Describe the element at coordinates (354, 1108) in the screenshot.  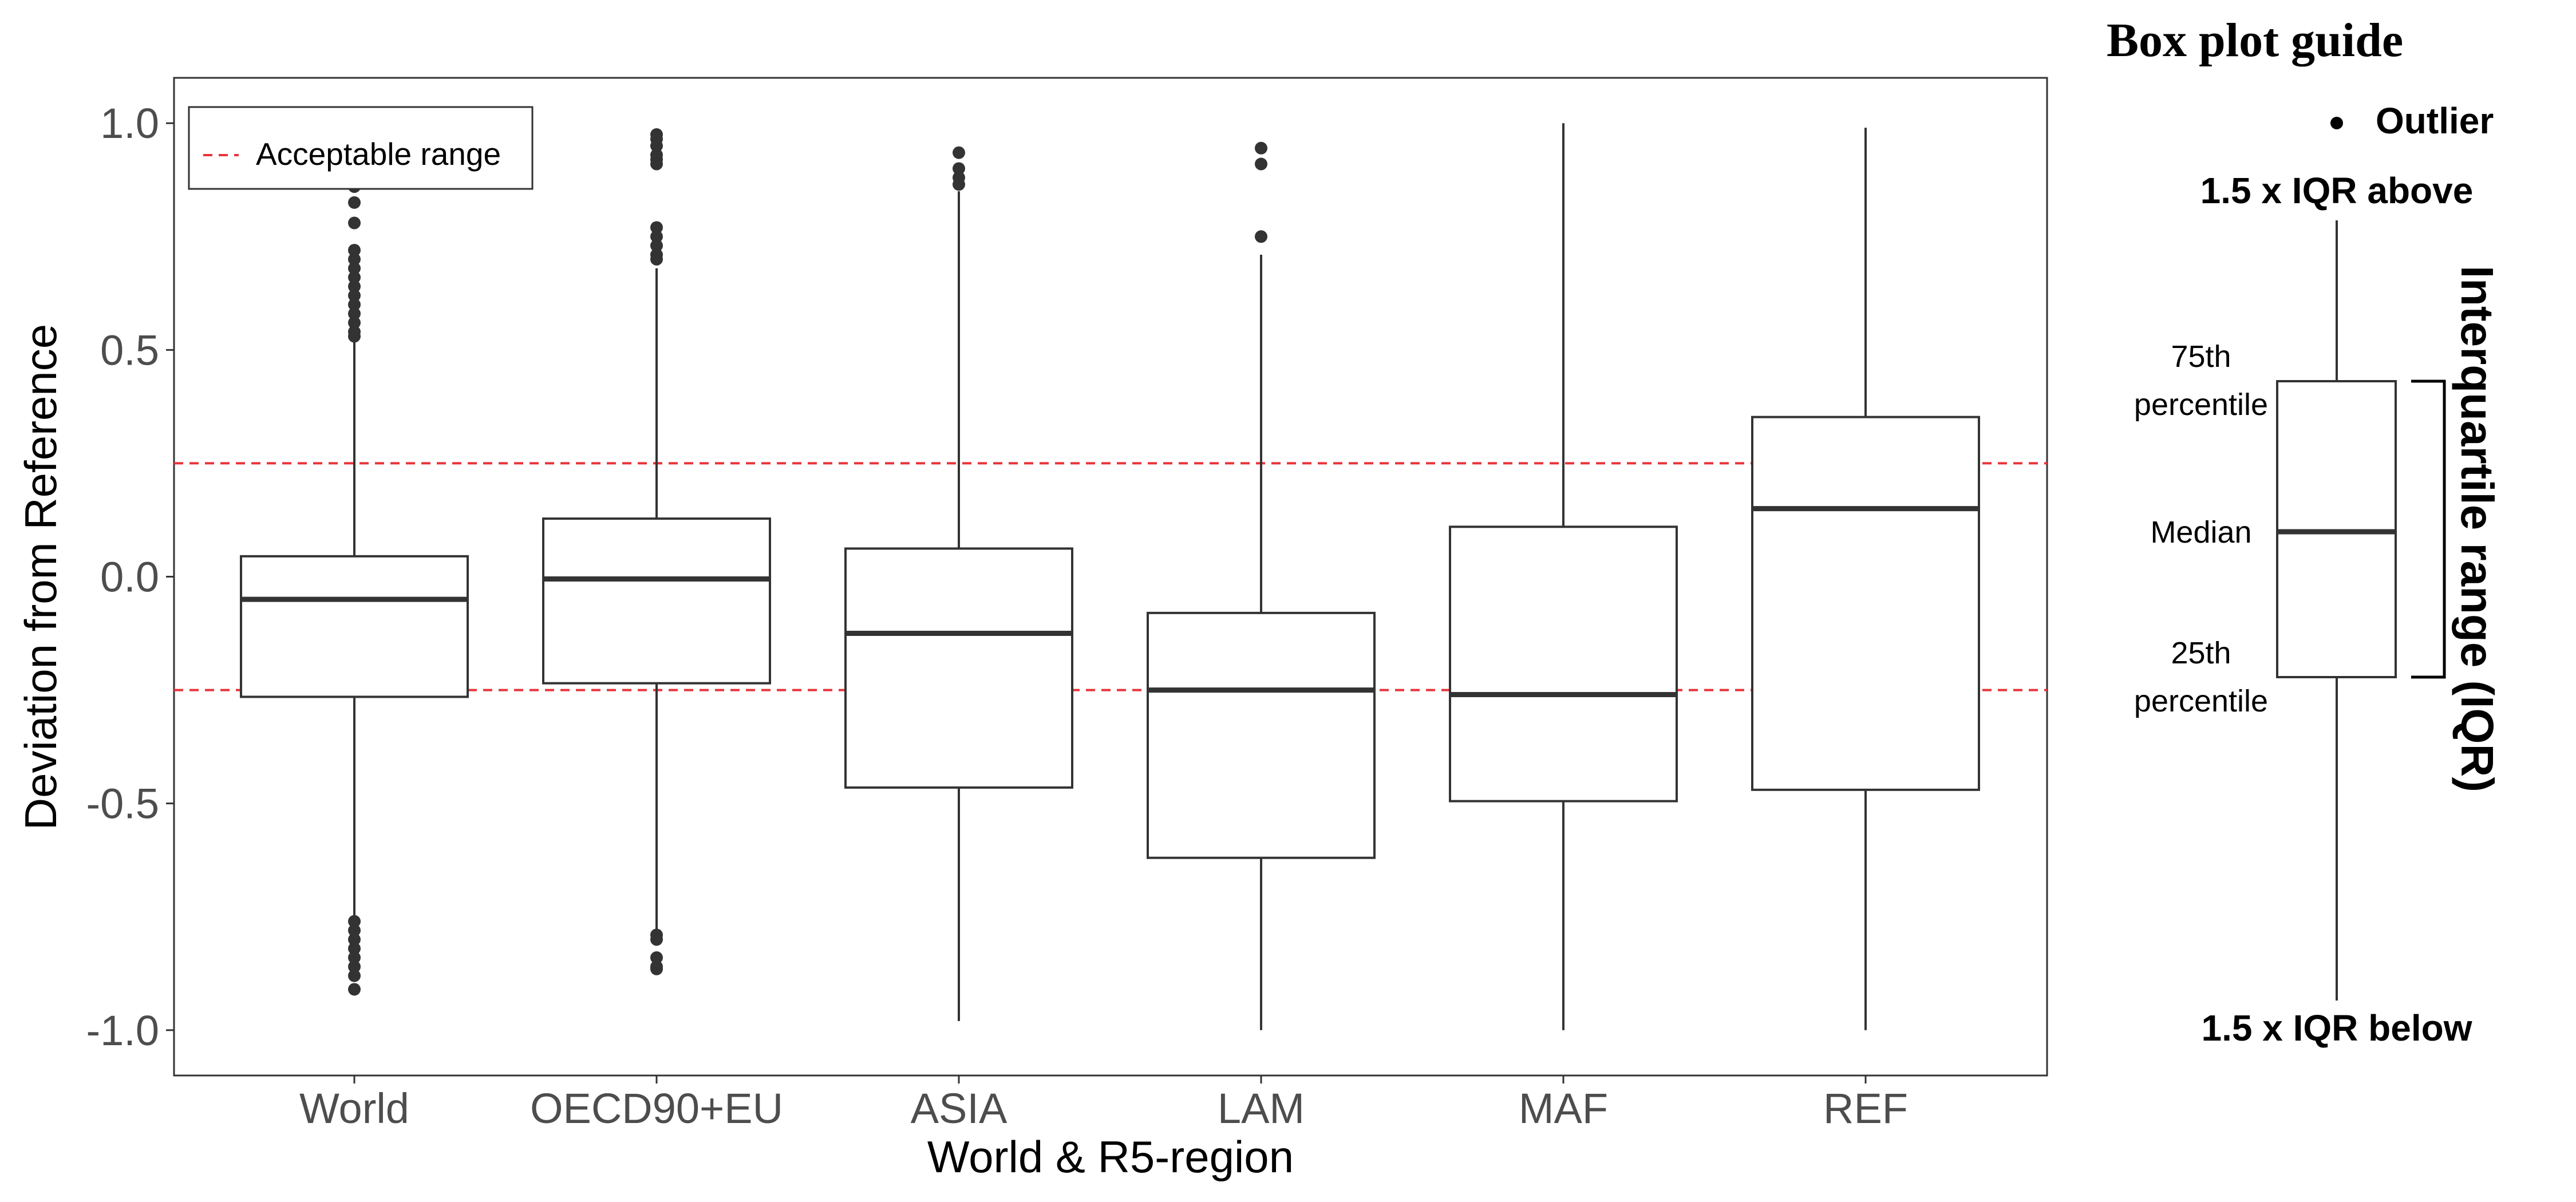
I see `x-tick-label: World` at that location.